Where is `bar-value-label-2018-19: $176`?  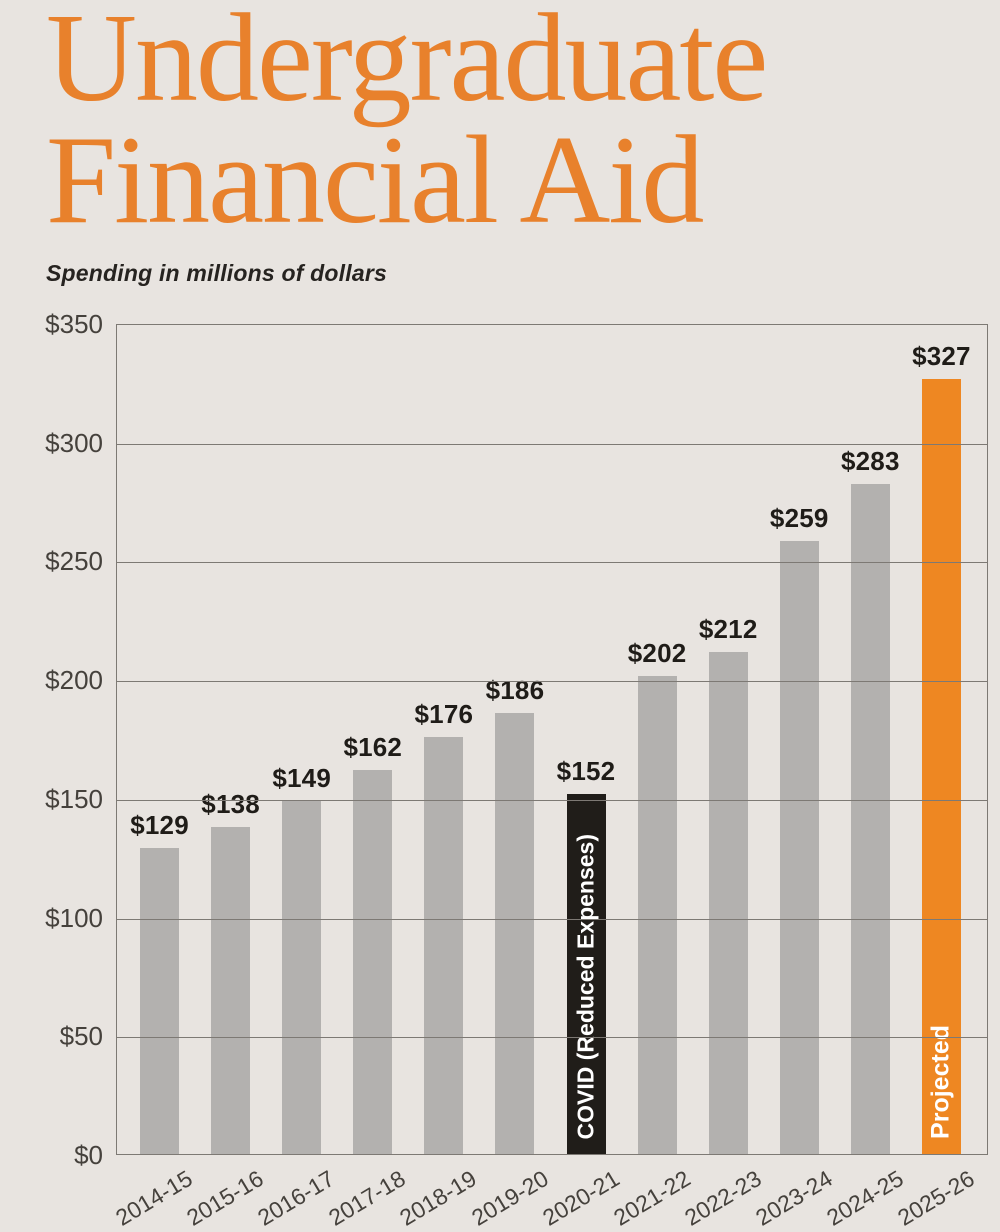 bar-value-label-2018-19: $176 is located at coordinates (444, 714).